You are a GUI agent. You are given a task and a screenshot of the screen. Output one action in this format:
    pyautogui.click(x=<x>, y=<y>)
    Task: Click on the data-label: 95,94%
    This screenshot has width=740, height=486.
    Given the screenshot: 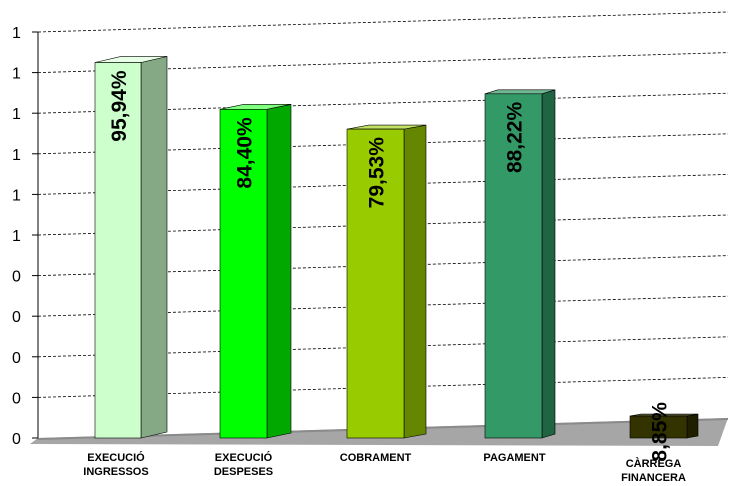 What is the action you would take?
    pyautogui.click(x=119, y=106)
    